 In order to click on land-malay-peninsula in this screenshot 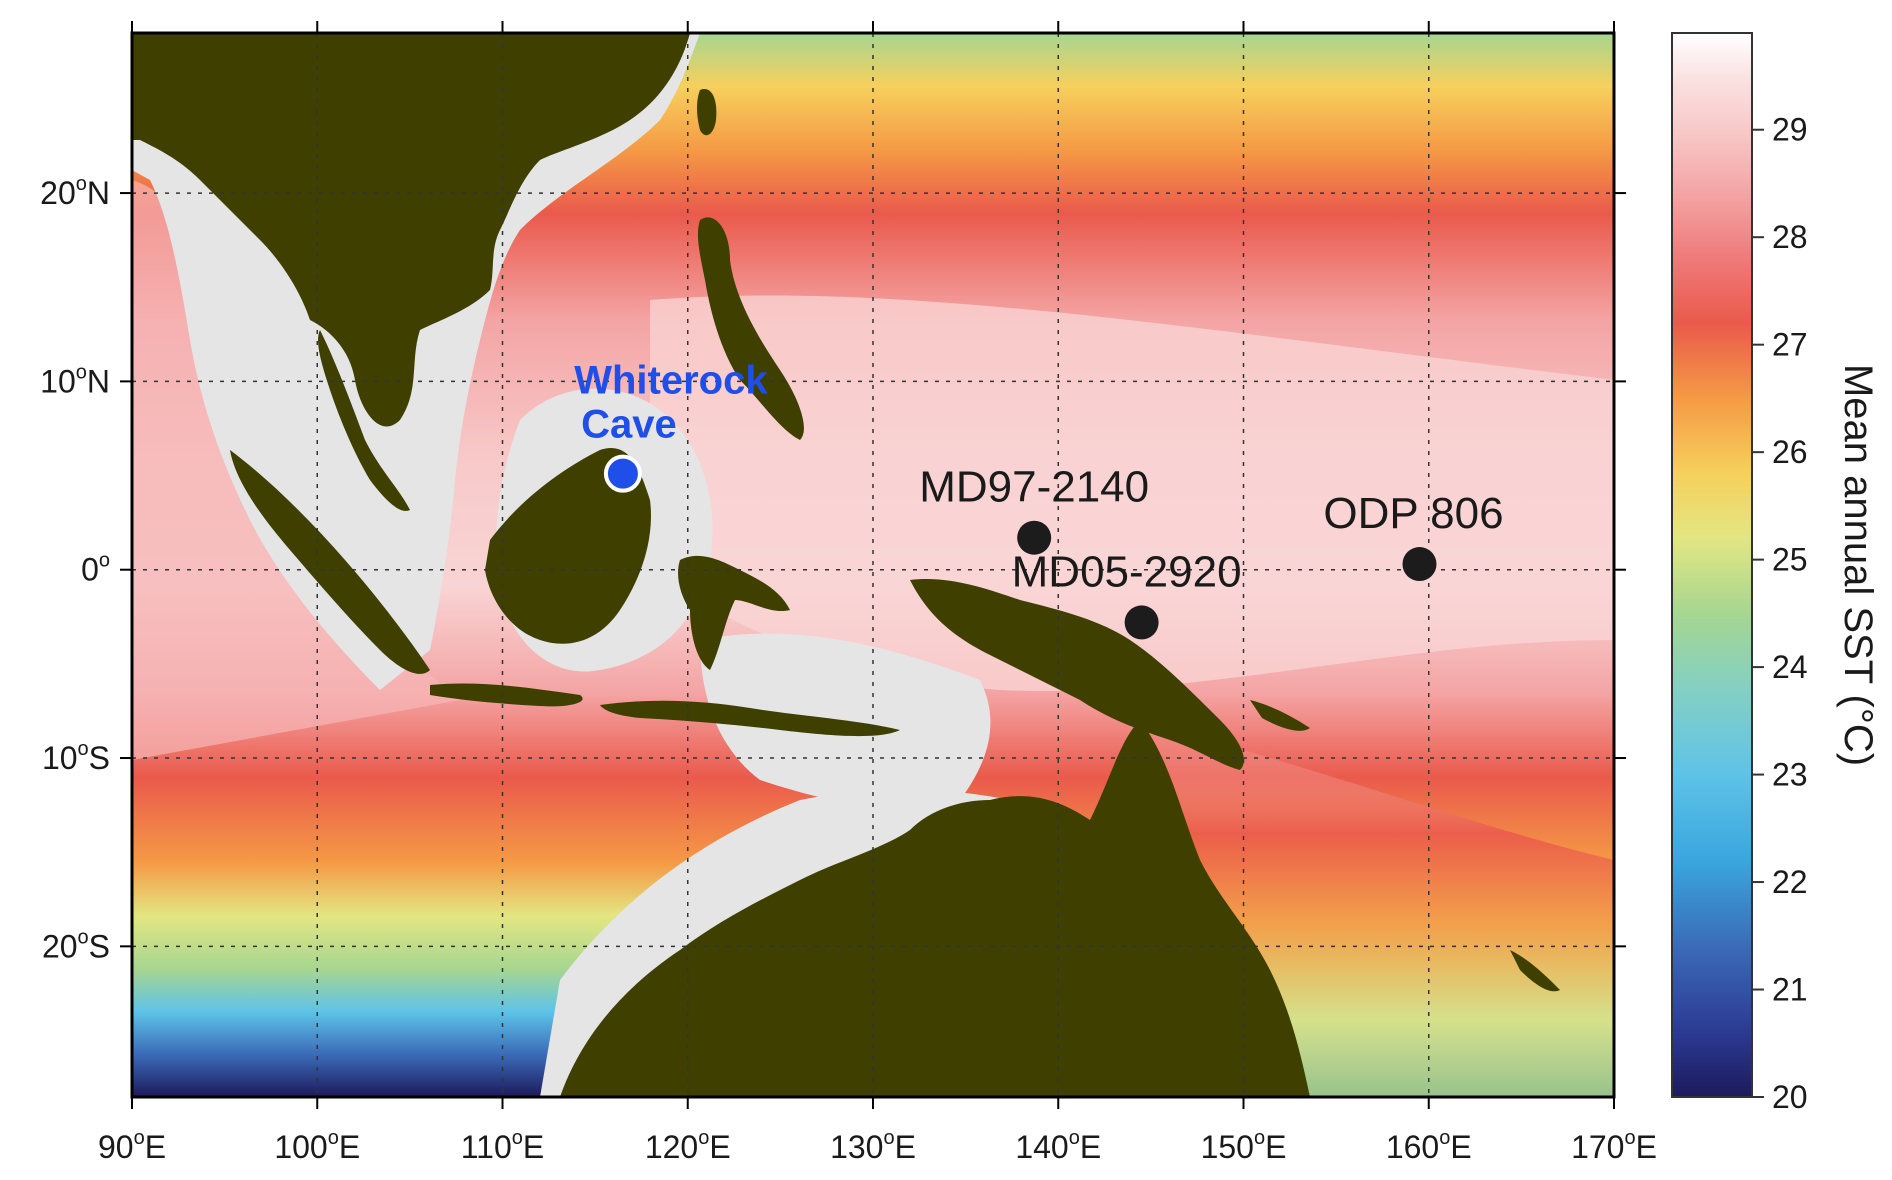, I will do `click(364, 420)`.